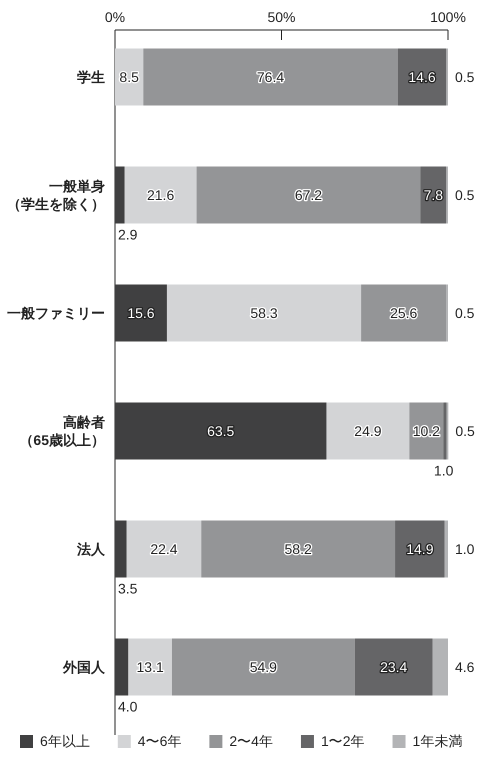 The height and width of the screenshot is (759, 500). What do you see at coordinates (160, 741) in the screenshot?
I see `legend-label: 4〜6年` at bounding box center [160, 741].